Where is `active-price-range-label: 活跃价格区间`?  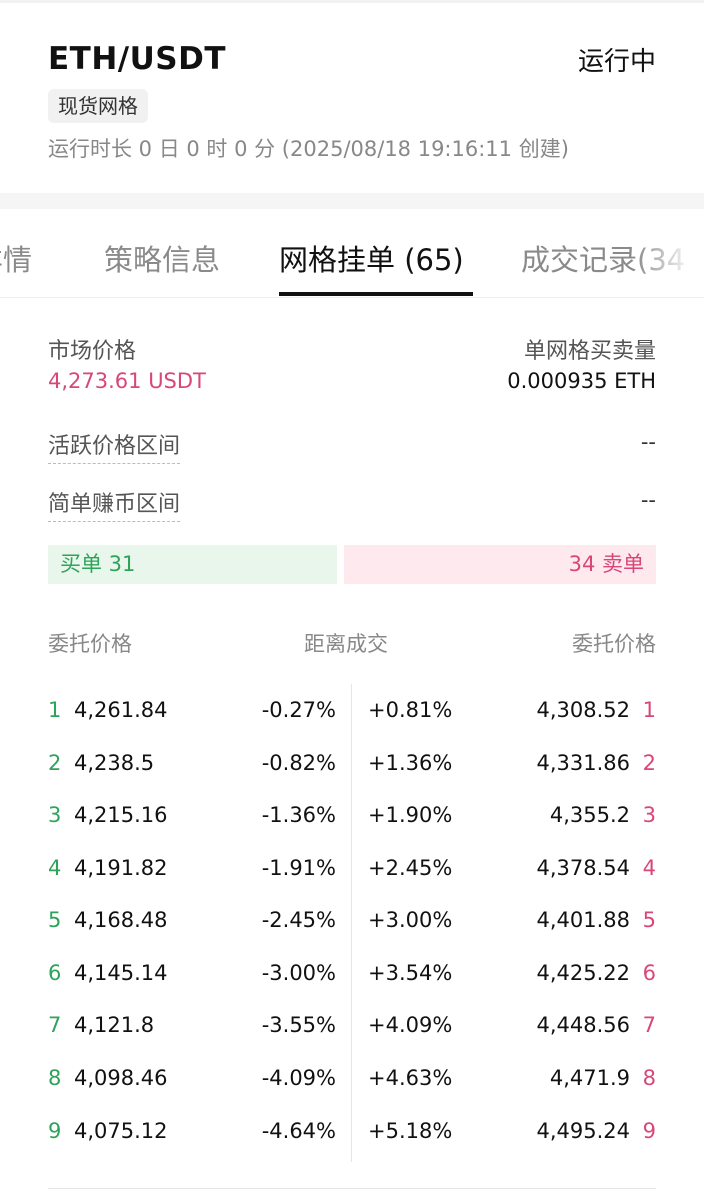 active-price-range-label: 活跃价格区间 is located at coordinates (114, 446).